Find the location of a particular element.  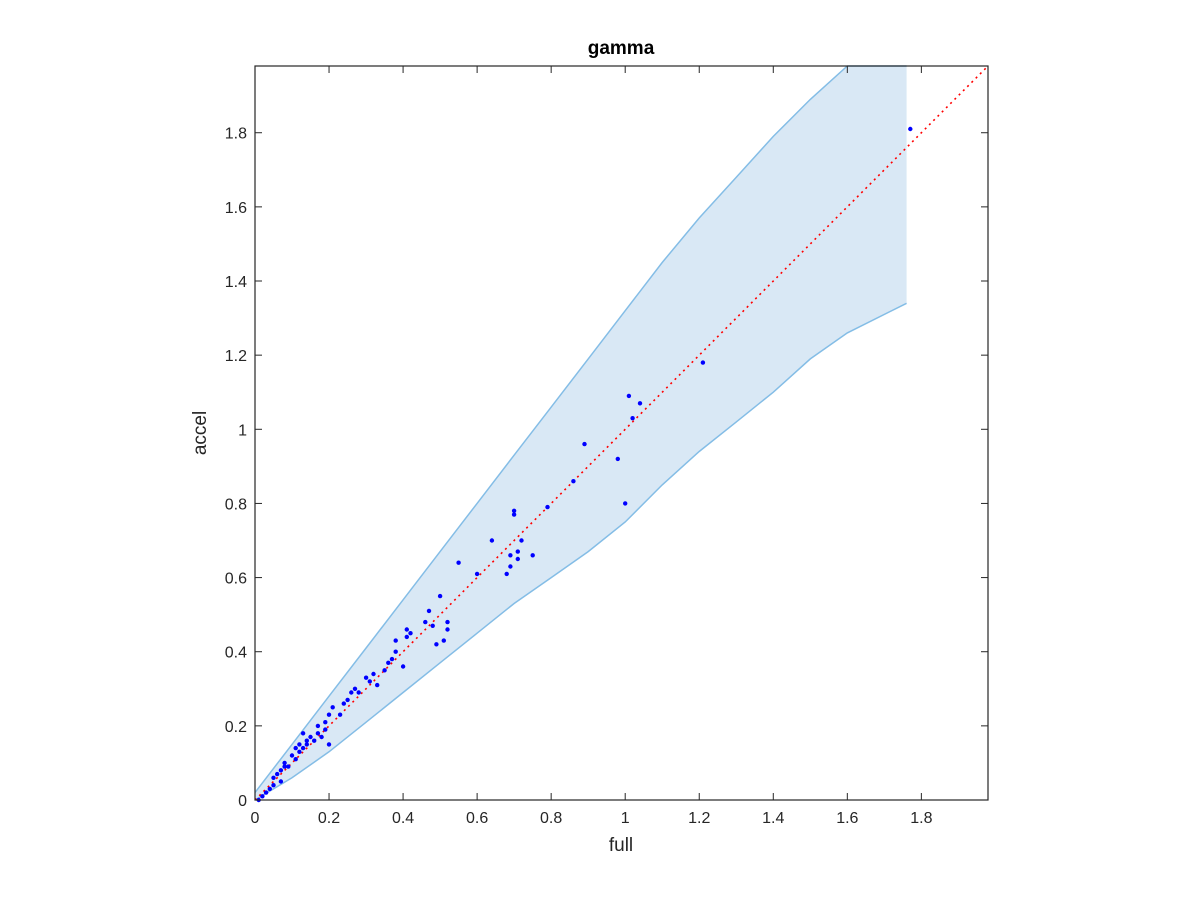

x-tick-labels: 0 0.2 0.4 0.6 0.8 1 1.2 1.4 1.6 1.8 is located at coordinates (592, 818).